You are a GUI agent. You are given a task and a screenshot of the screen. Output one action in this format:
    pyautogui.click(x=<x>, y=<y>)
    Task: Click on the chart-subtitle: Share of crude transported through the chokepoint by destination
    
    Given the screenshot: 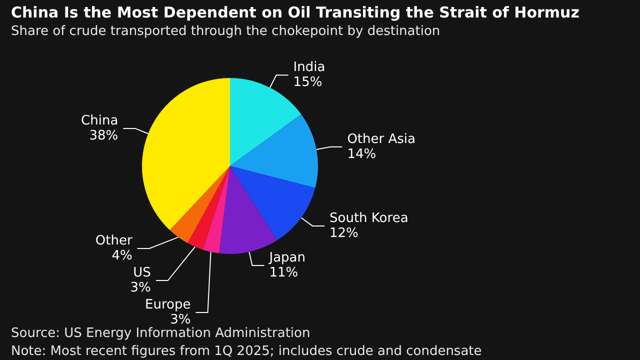 What is the action you would take?
    pyautogui.click(x=225, y=31)
    